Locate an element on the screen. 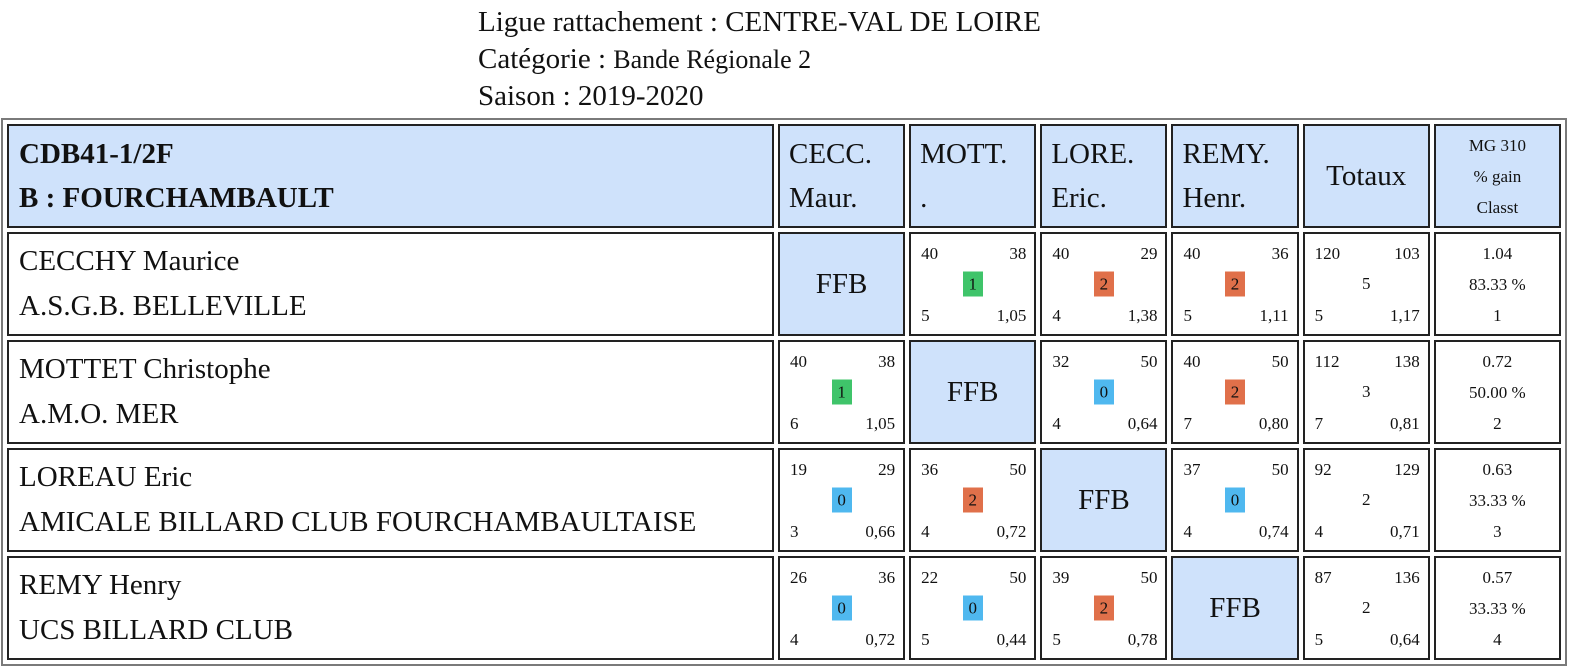 The width and height of the screenshot is (1572, 669). total-average: 0,71 is located at coordinates (1405, 531).